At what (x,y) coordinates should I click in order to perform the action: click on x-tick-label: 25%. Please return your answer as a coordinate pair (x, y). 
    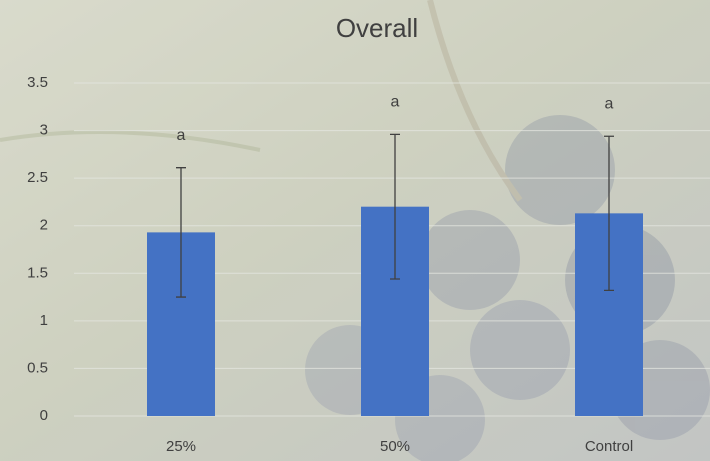
    Looking at the image, I should click on (181, 446).